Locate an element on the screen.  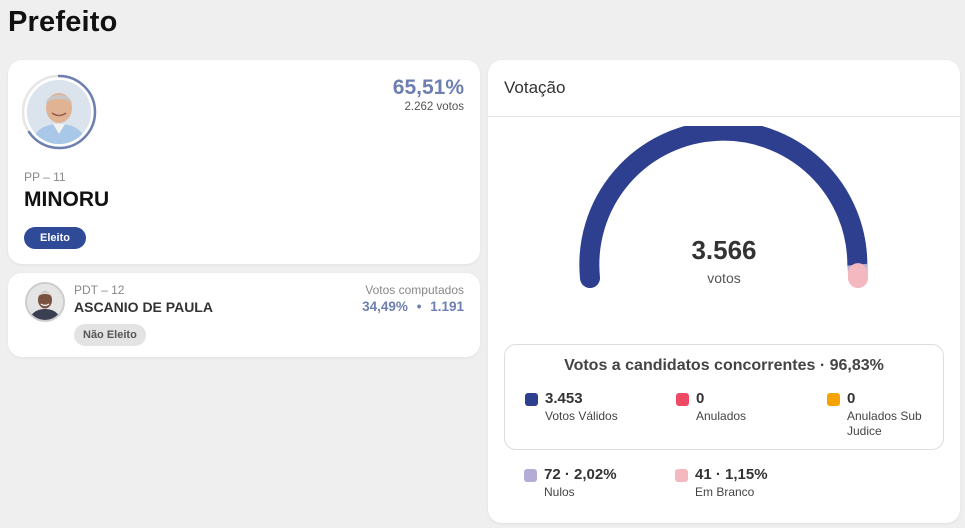
page-title: Prefeito is located at coordinates (63, 22).